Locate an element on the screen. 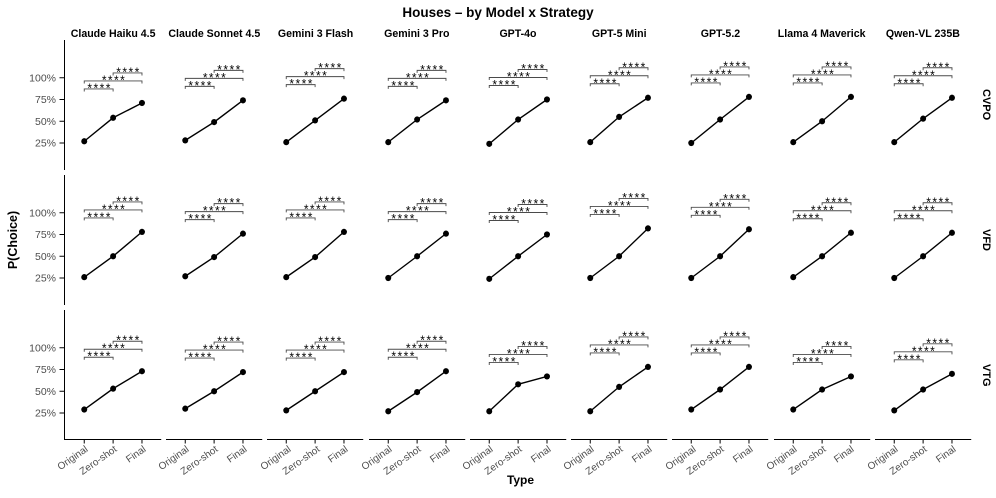 This screenshot has height=498, width=996. x-tick-label-cell: Original Zero-shot Final is located at coordinates (313, 459).